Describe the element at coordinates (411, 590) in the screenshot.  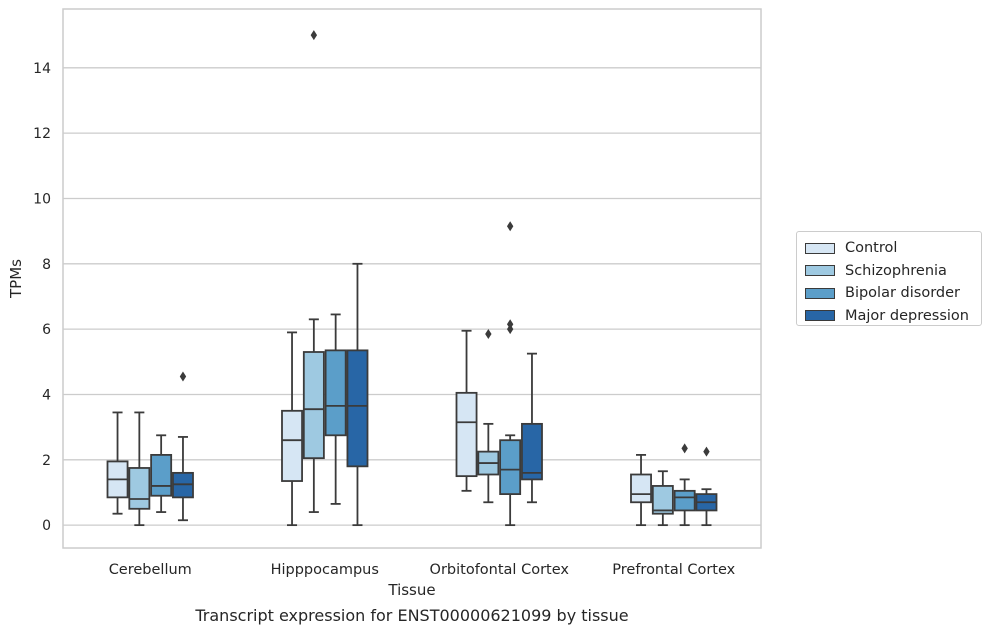
I see `x-axis-label: Tissue` at that location.